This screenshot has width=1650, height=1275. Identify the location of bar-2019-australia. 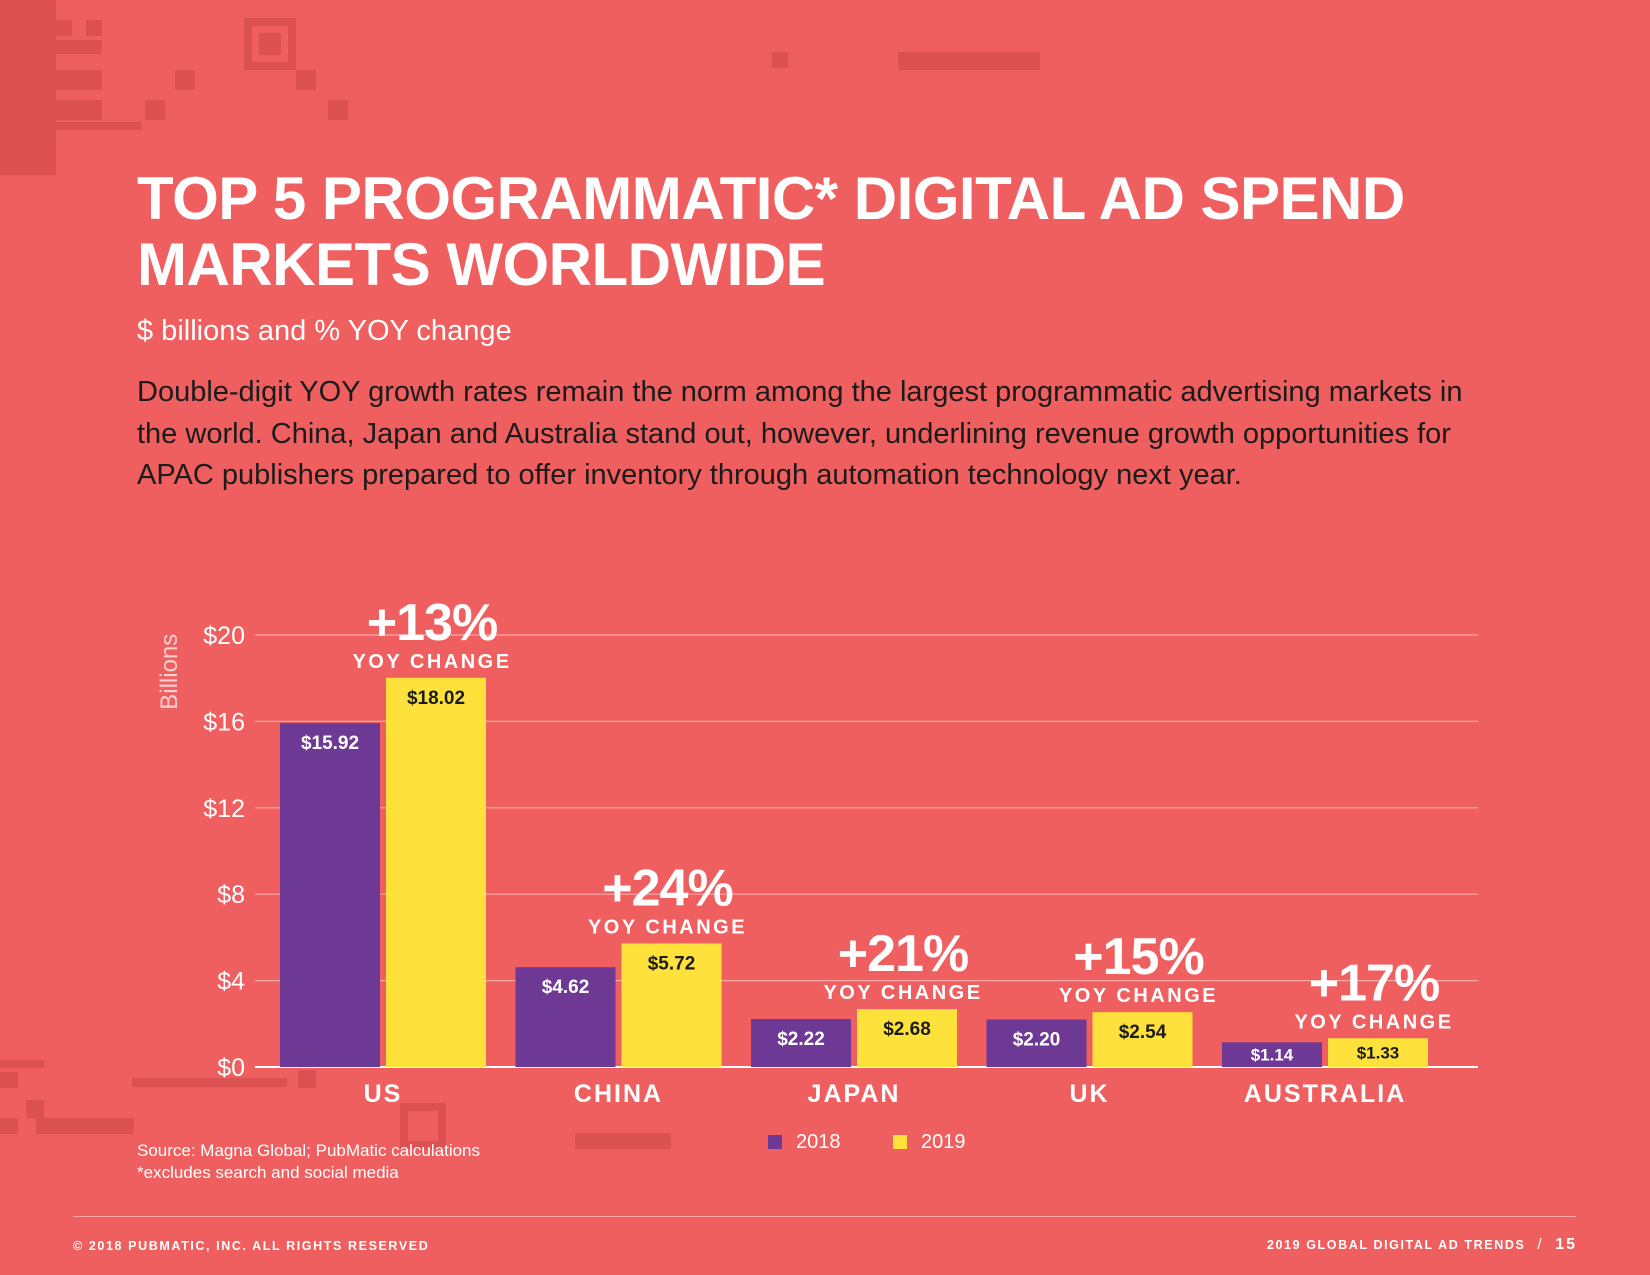
(1378, 1052).